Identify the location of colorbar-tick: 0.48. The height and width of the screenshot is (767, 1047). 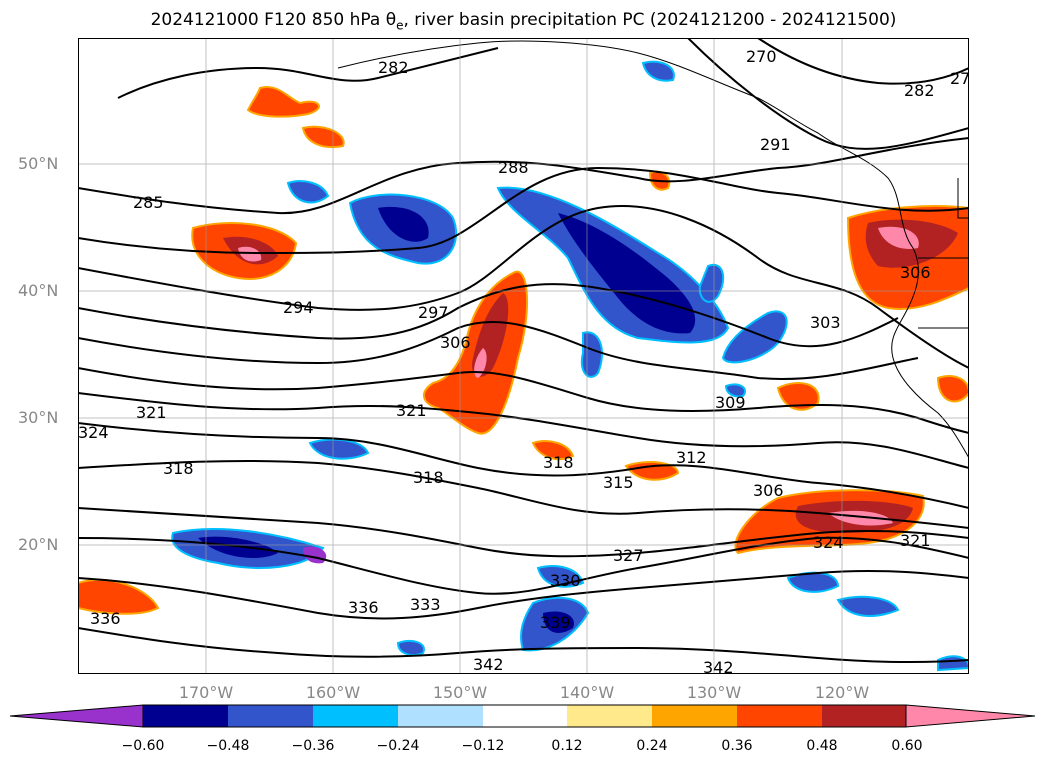
(822, 746).